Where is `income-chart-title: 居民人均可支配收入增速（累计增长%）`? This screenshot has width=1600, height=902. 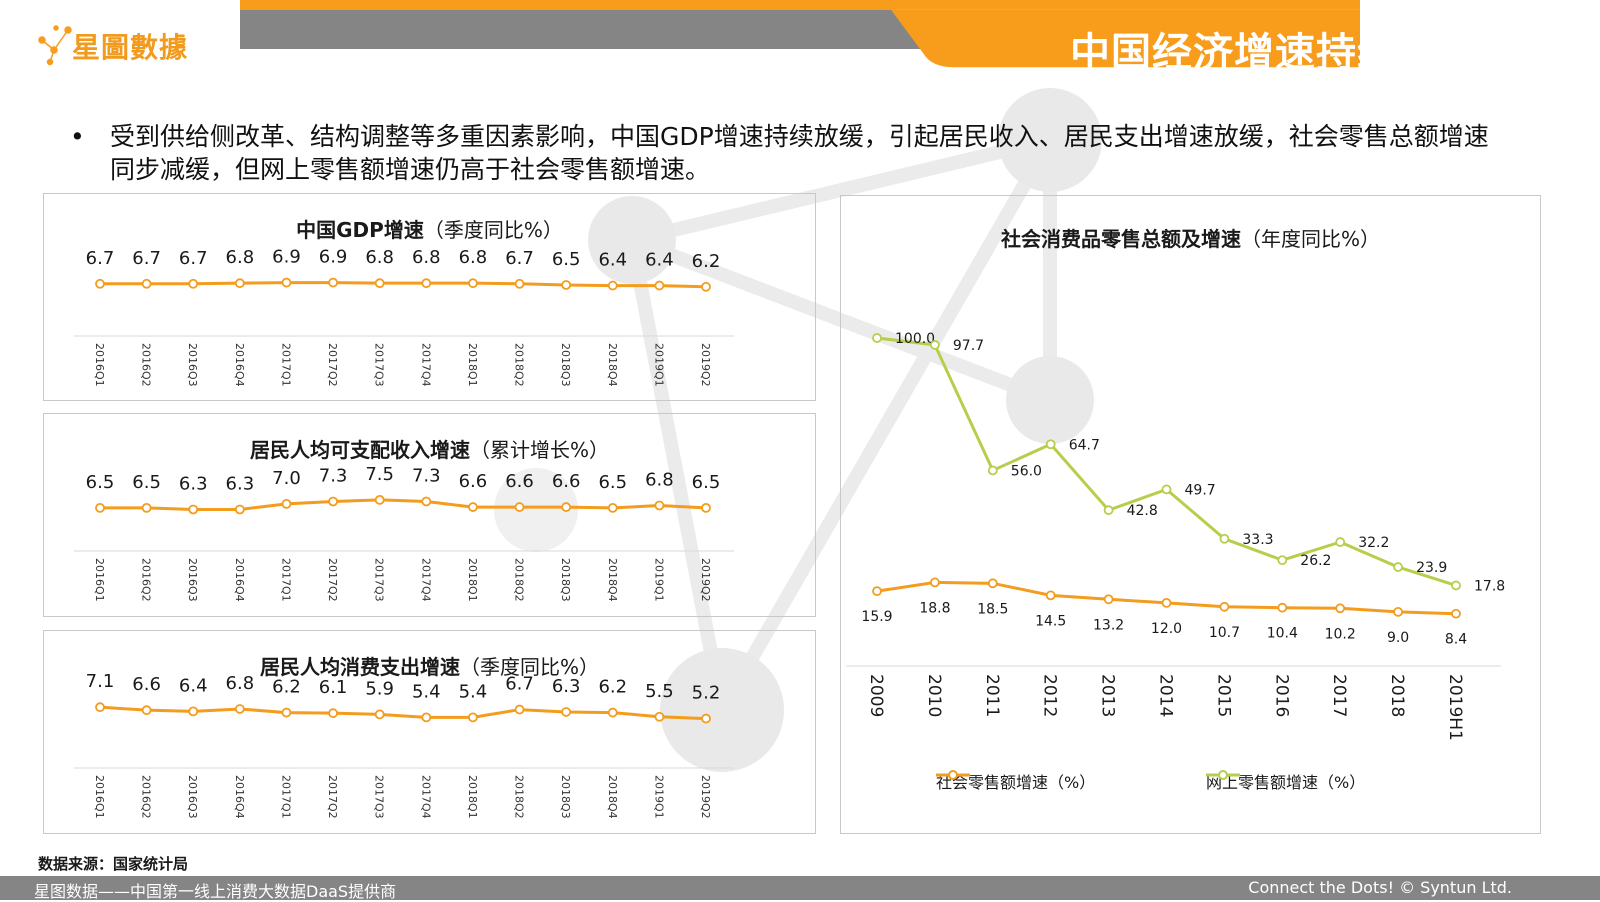 income-chart-title: 居民人均可支配收入增速（累计增长%） is located at coordinates (429, 448).